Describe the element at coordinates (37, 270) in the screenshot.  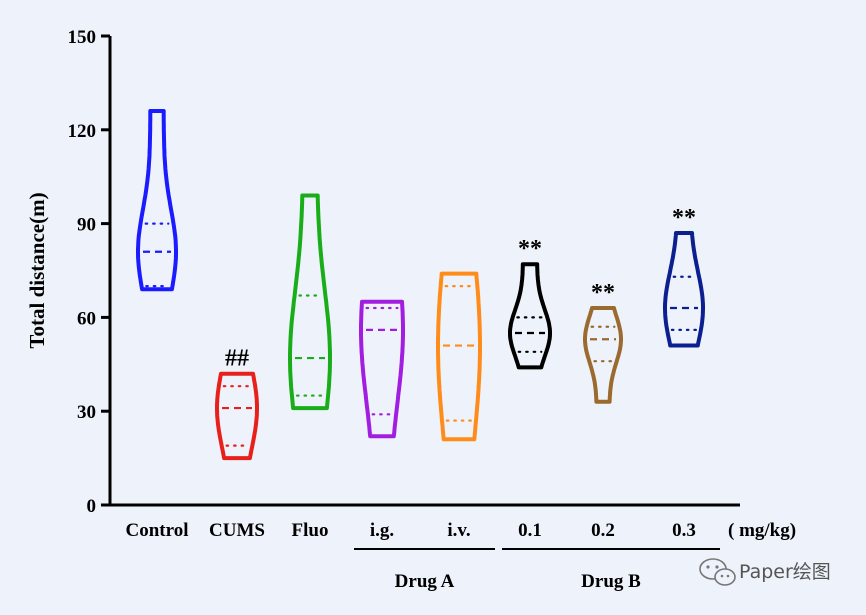
I see `y-axis-title: Total distance(m)` at that location.